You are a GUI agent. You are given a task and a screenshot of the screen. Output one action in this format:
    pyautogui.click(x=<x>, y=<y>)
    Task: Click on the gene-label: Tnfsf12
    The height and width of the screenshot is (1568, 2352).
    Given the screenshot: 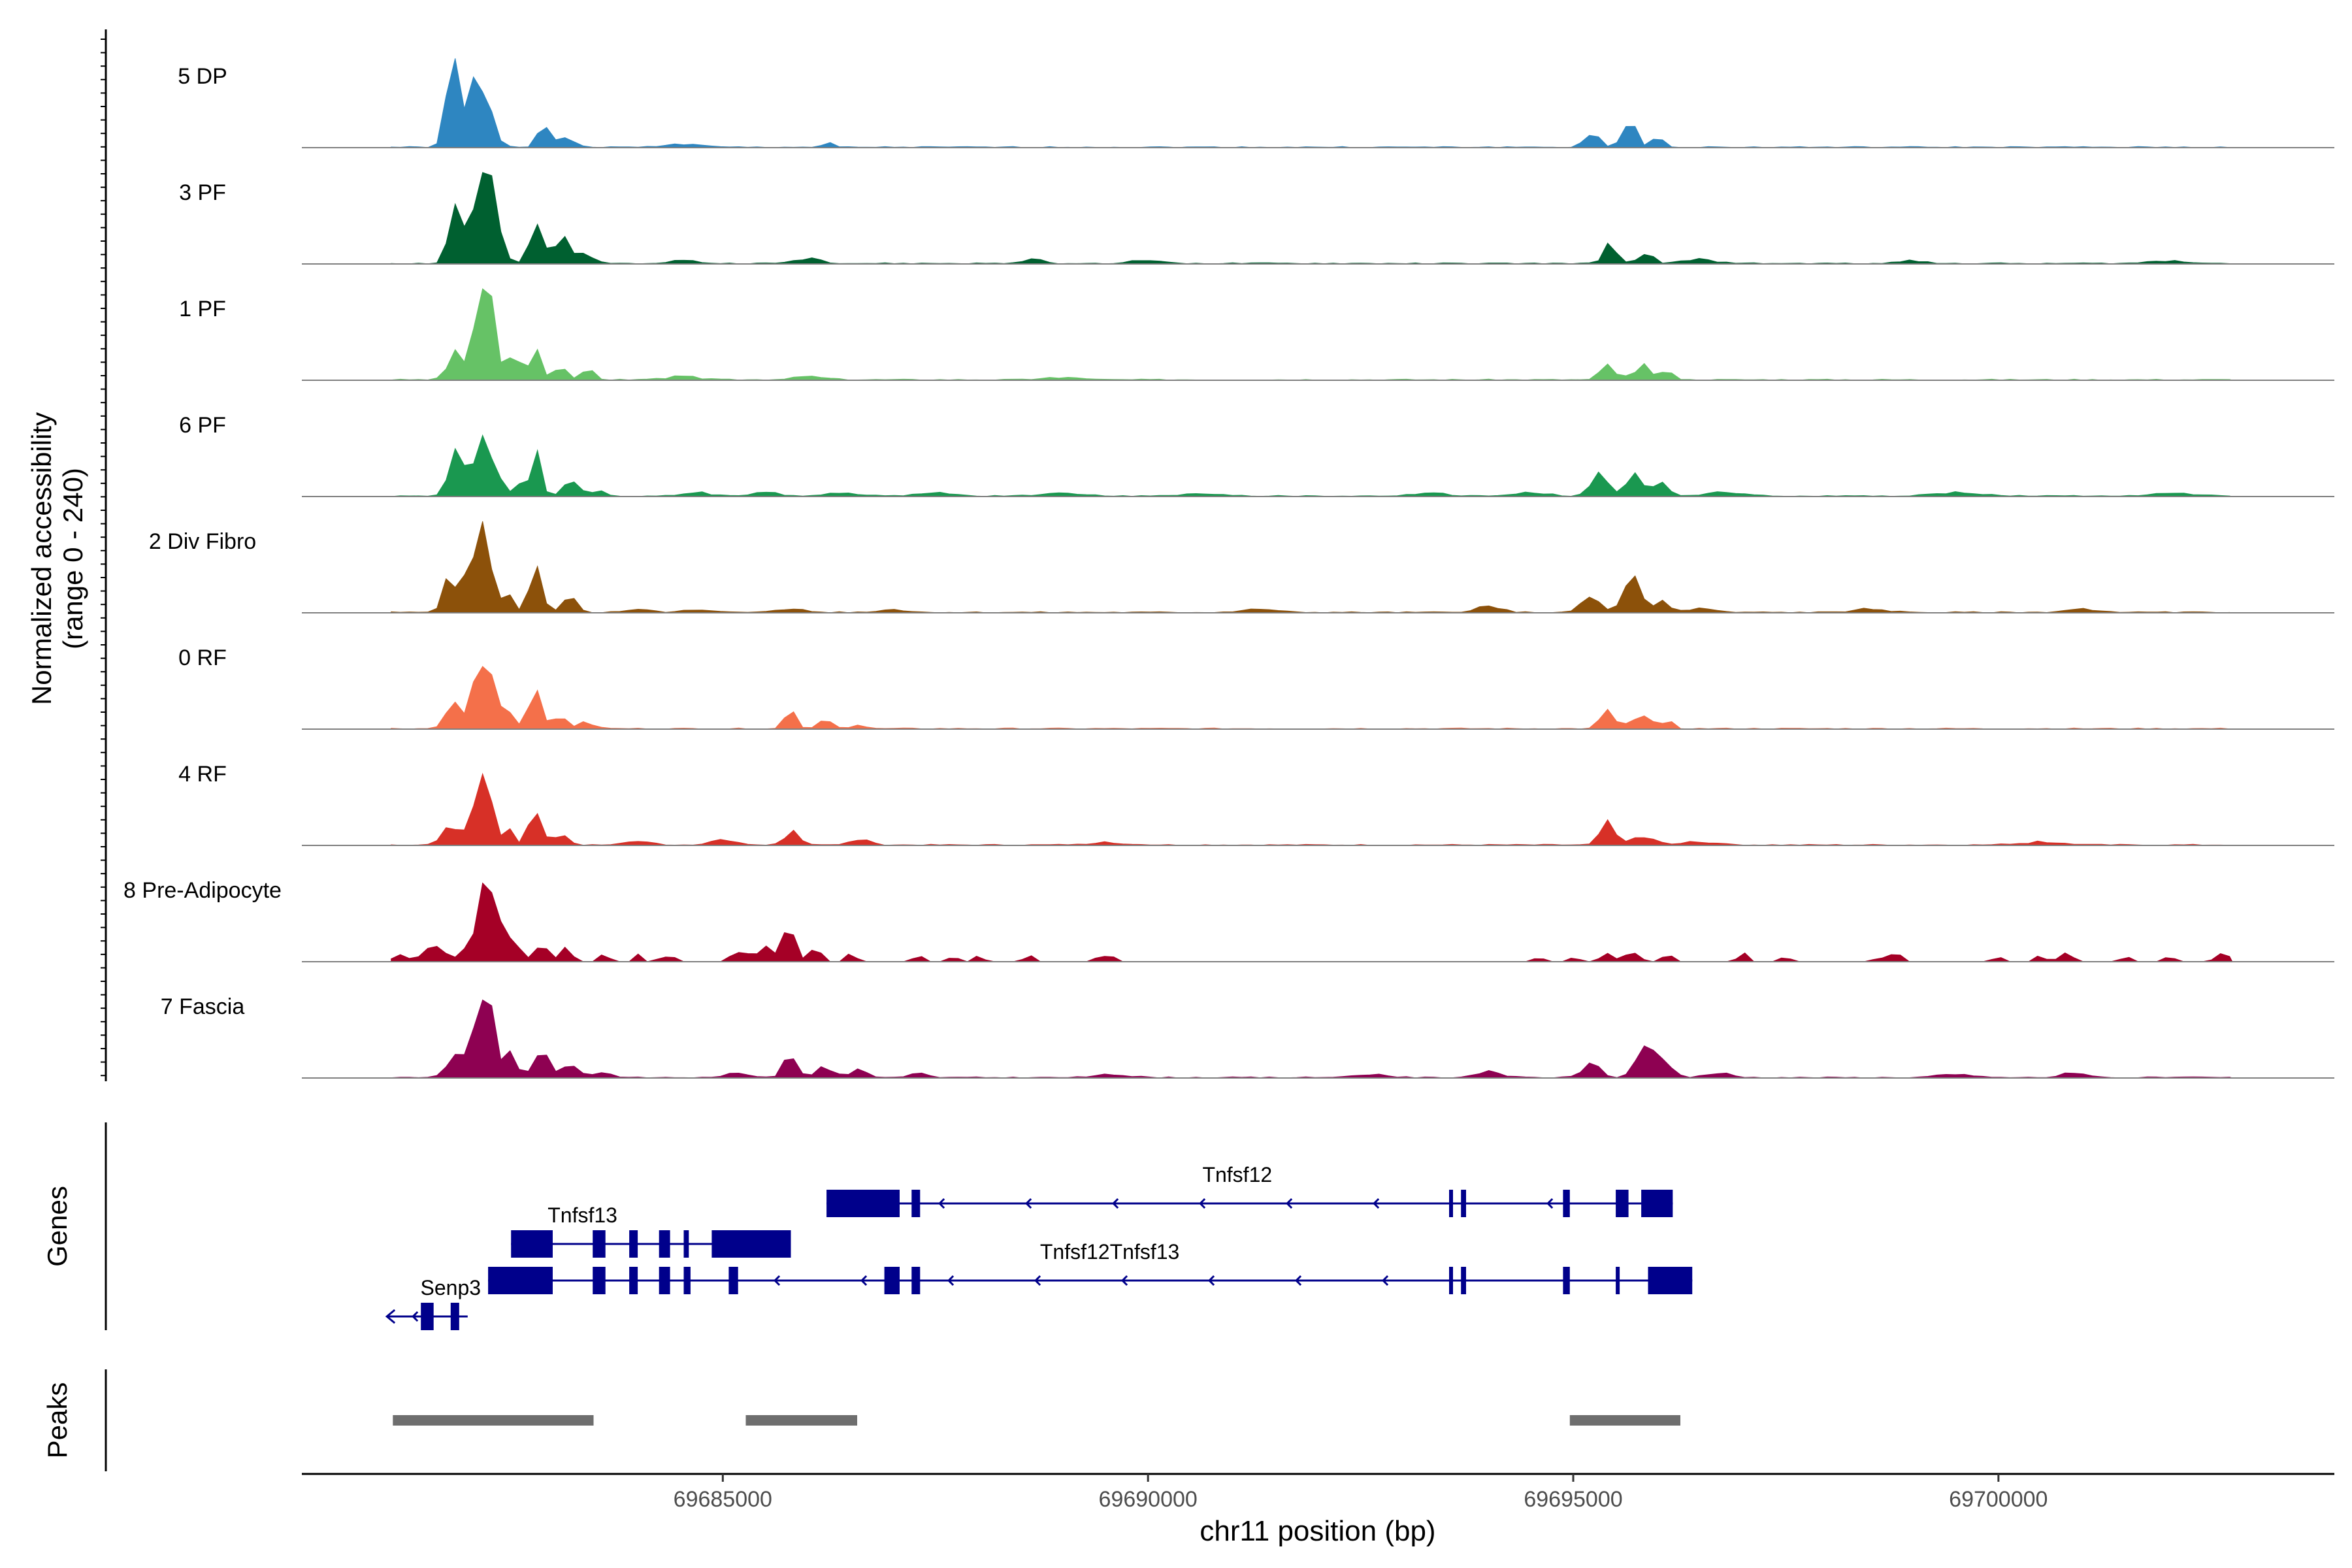 What is the action you would take?
    pyautogui.click(x=1237, y=1174)
    